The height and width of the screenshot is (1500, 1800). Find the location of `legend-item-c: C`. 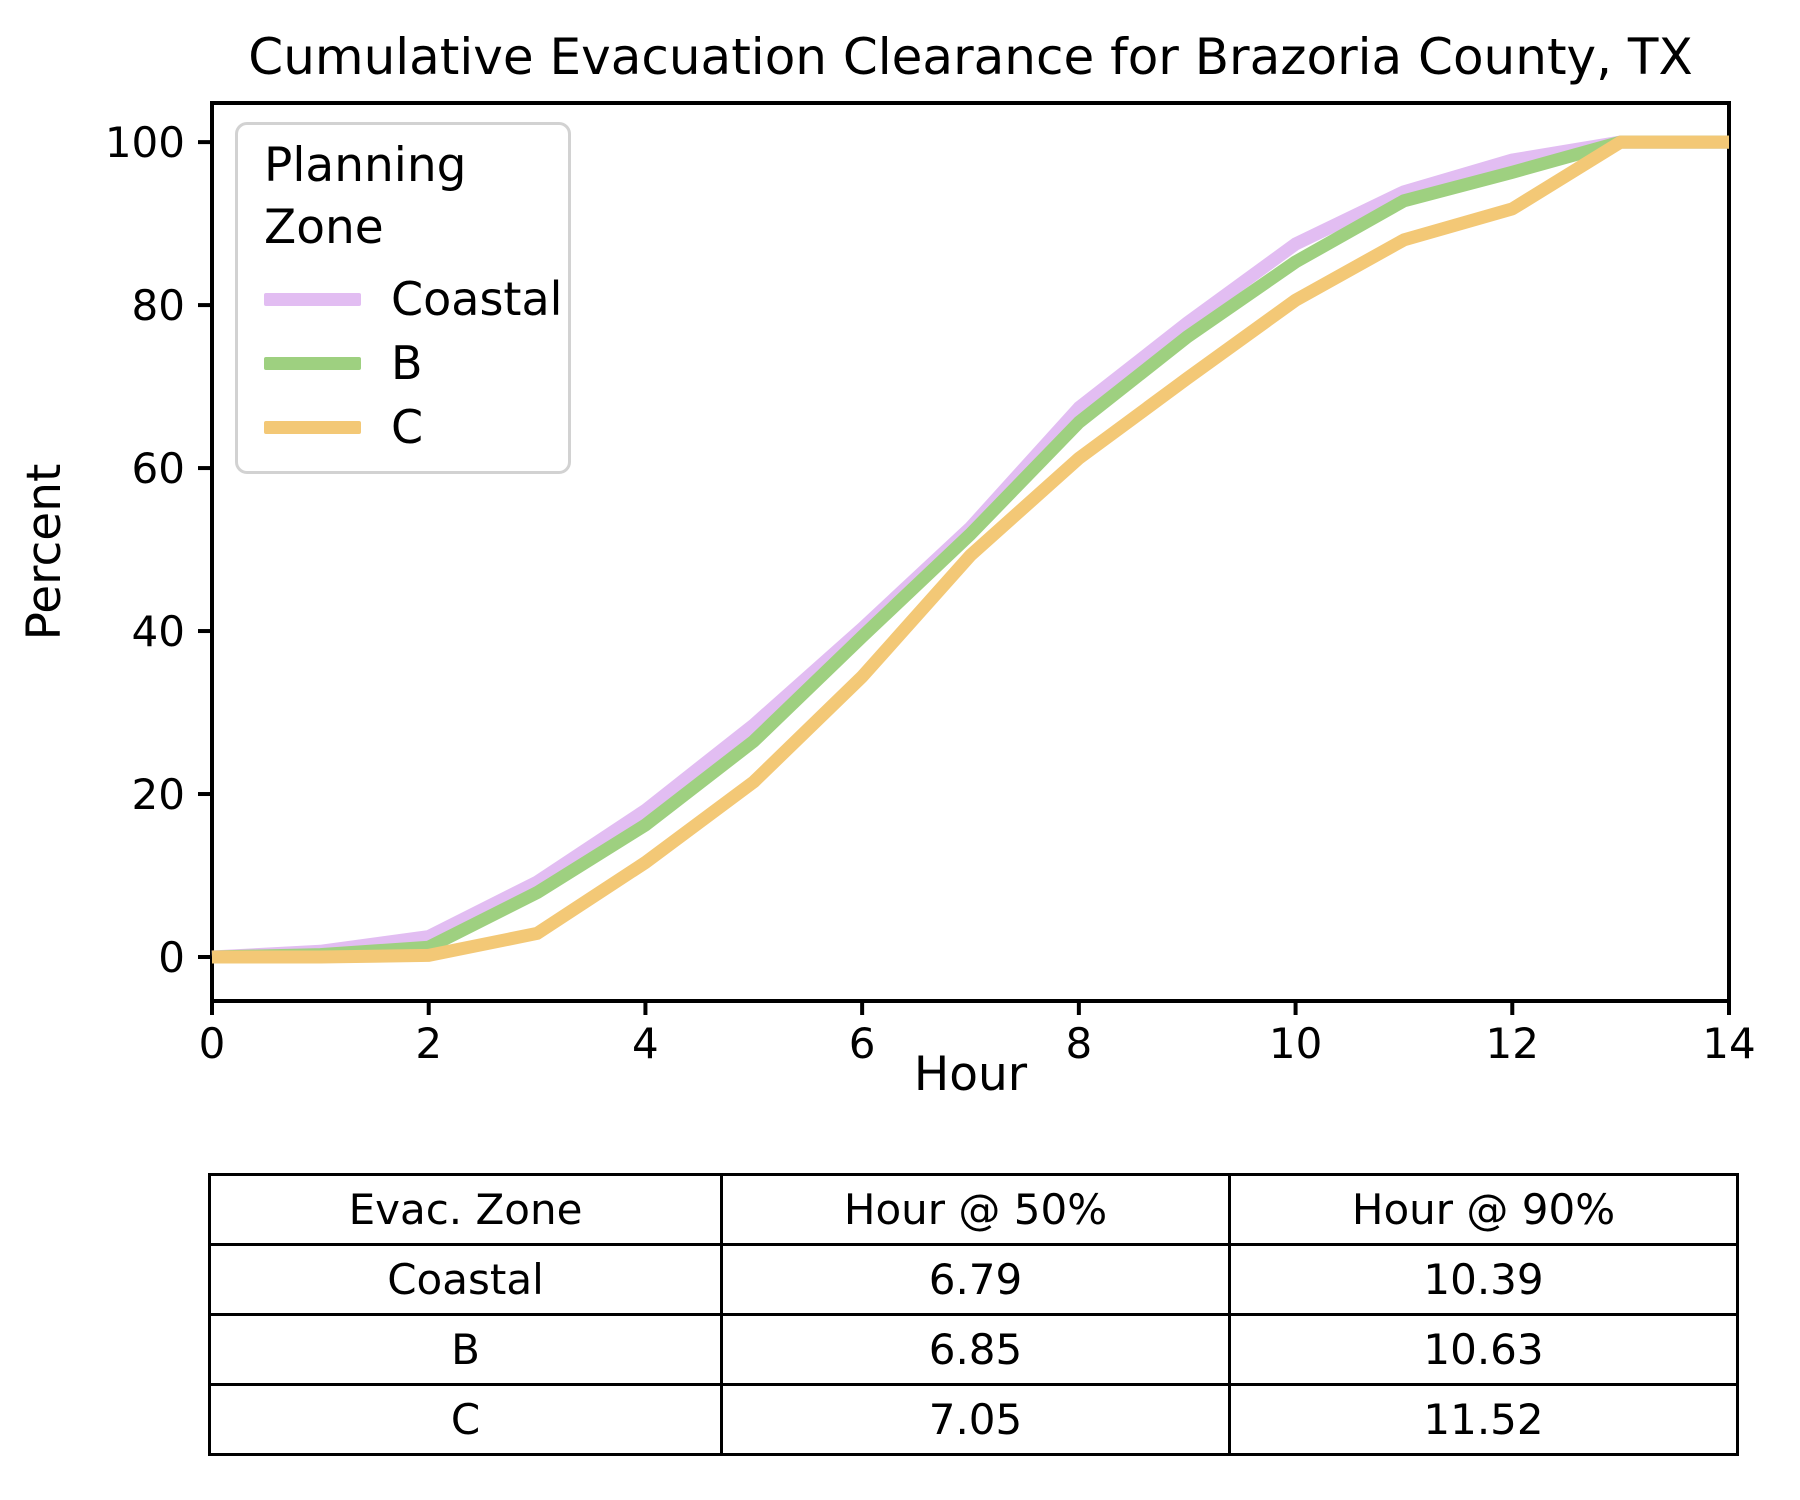

legend-item-c: C is located at coordinates (411, 427).